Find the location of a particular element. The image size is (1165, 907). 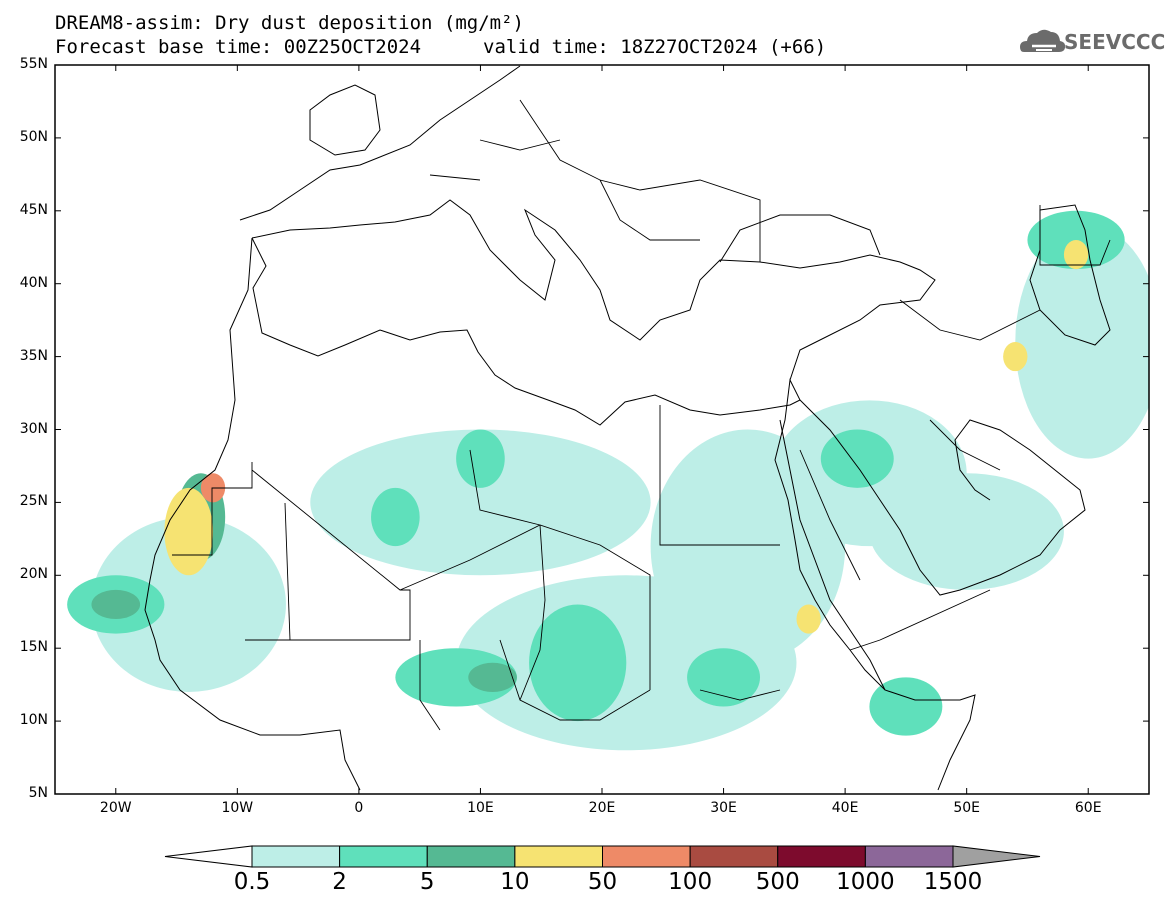

lon-label: 10W is located at coordinates (237, 808).